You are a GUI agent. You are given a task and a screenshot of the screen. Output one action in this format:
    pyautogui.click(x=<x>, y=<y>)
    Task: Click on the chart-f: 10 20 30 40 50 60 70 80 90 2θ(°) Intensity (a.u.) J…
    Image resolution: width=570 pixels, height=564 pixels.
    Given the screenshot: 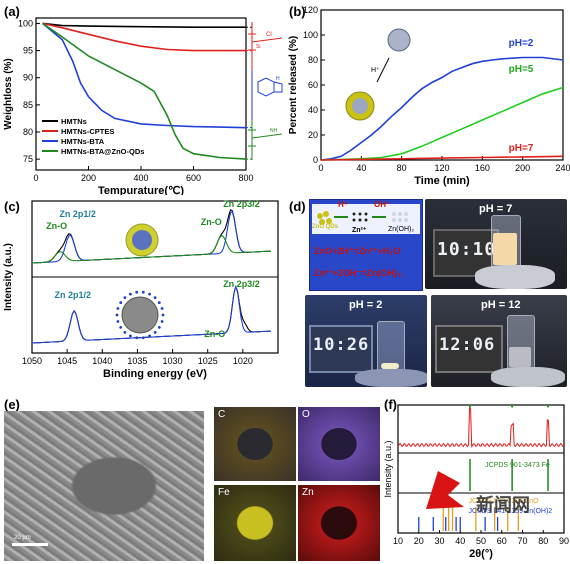 What is the action you would take?
    pyautogui.click(x=476, y=482)
    